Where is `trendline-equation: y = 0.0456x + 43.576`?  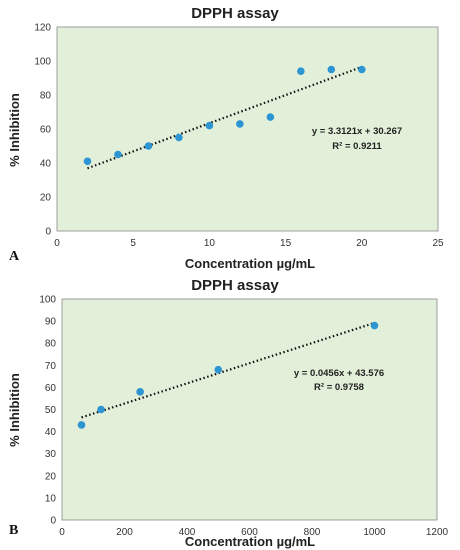
trendline-equation: y = 0.0456x + 43.576 is located at coordinates (339, 373).